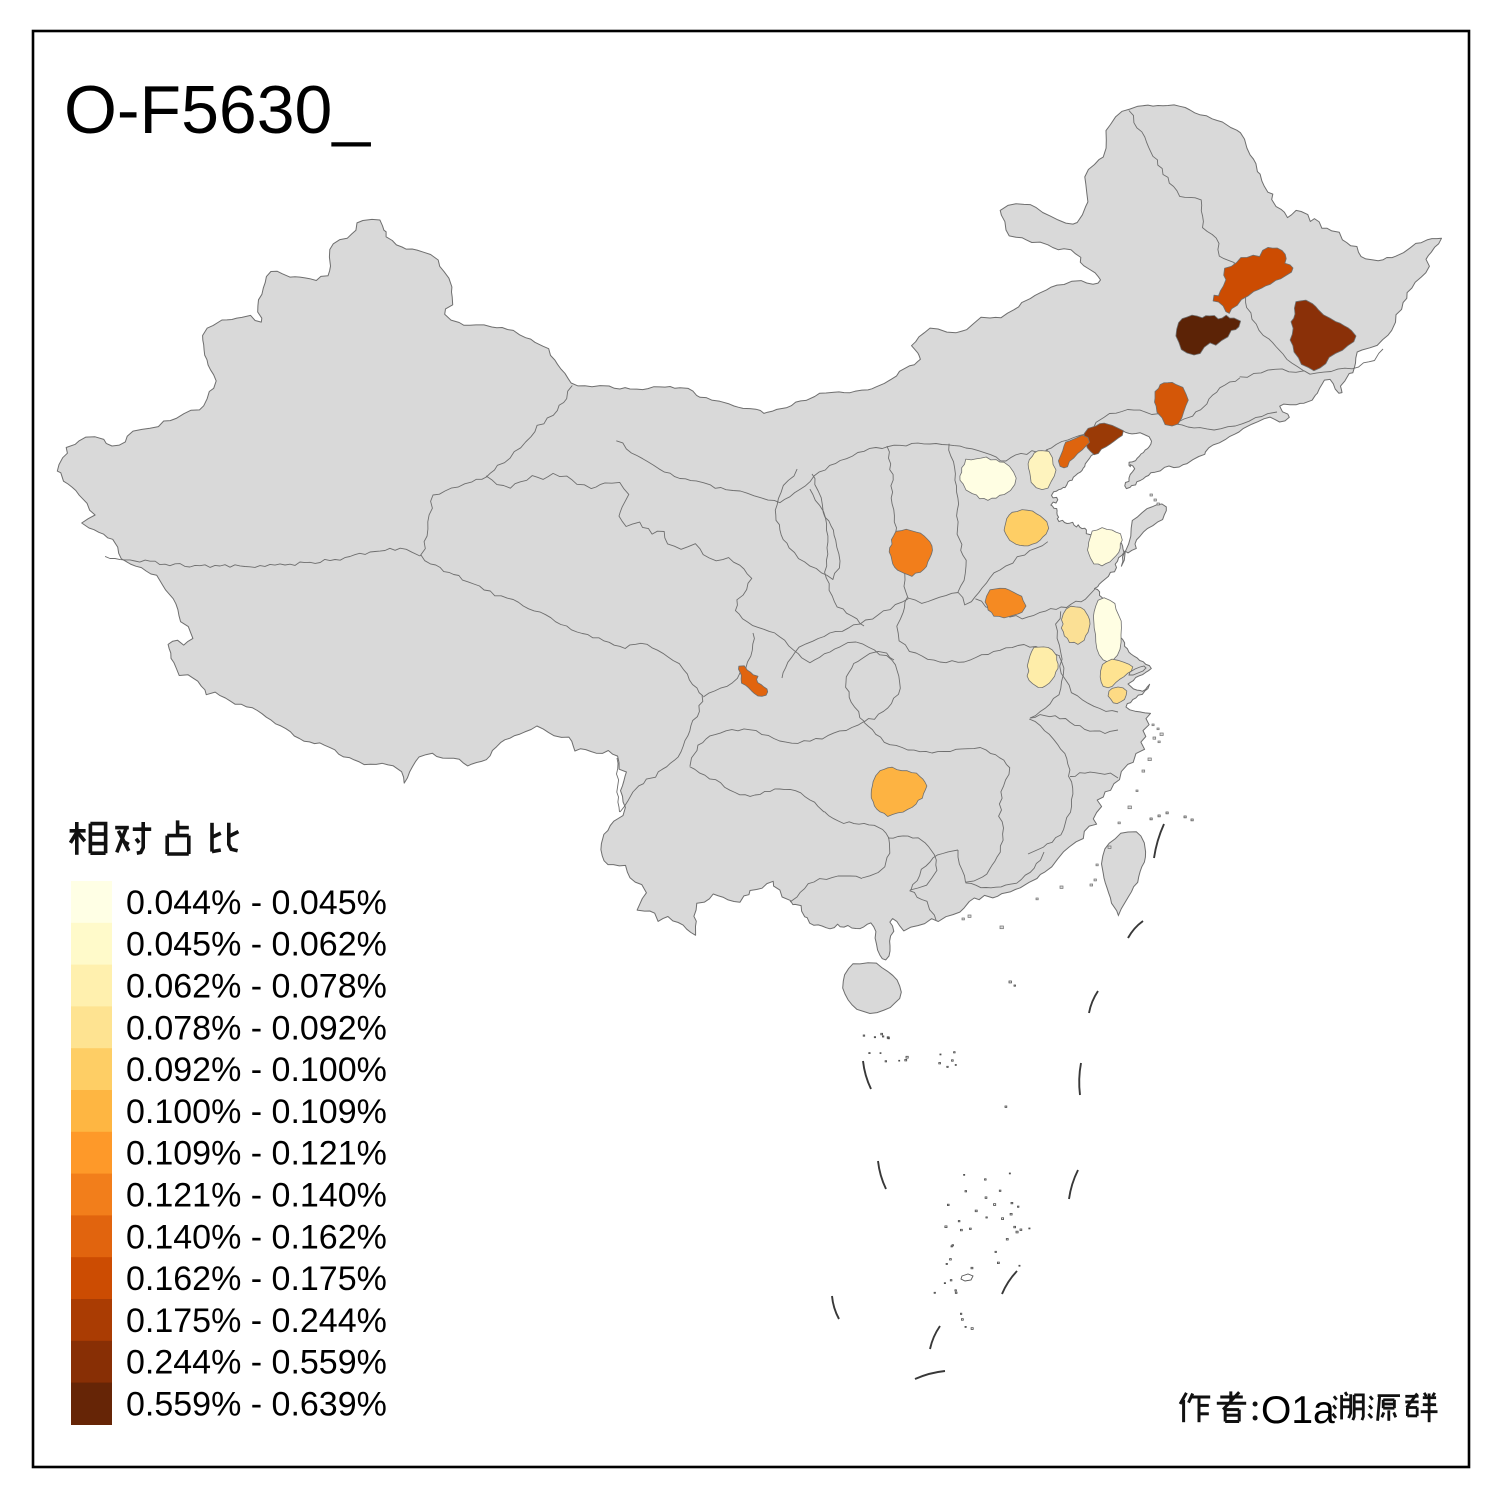  What do you see at coordinates (256, 987) in the screenshot?
I see `svg-text: 0.062% - 0.078%` at bounding box center [256, 987].